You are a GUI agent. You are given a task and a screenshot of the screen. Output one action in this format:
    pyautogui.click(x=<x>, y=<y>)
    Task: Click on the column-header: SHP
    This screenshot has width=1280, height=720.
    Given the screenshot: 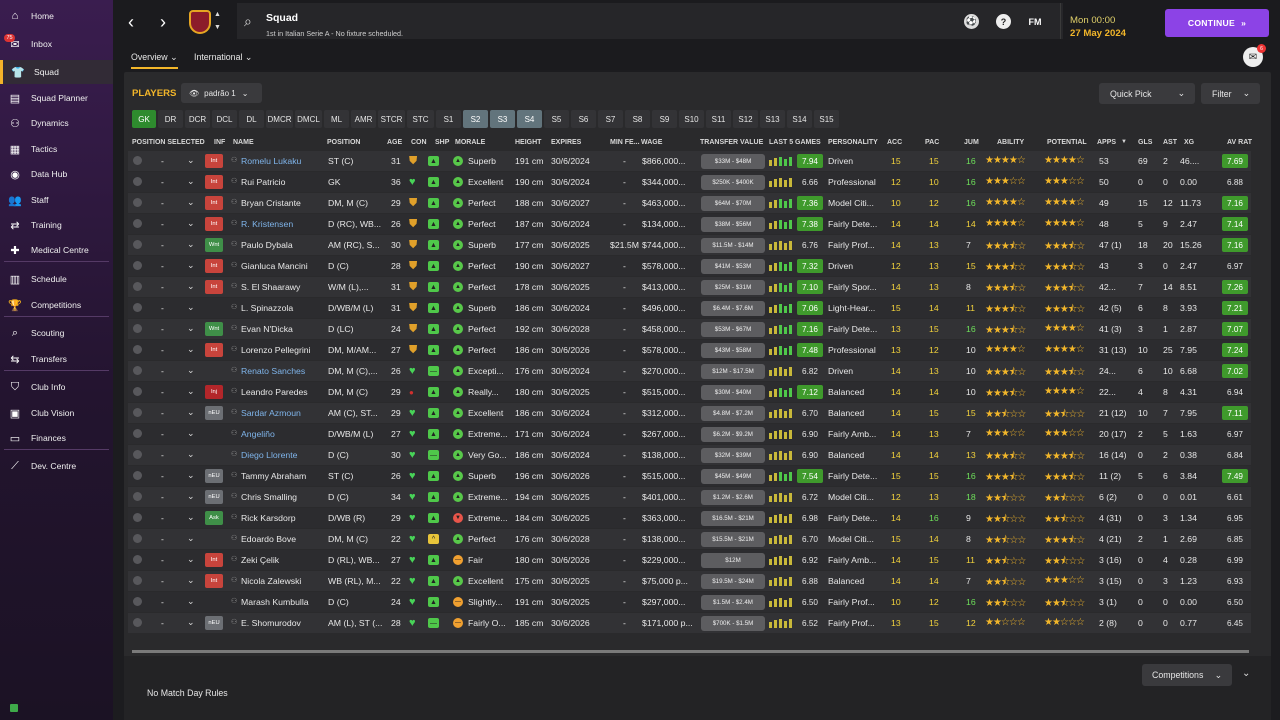 What is the action you would take?
    pyautogui.click(x=442, y=142)
    